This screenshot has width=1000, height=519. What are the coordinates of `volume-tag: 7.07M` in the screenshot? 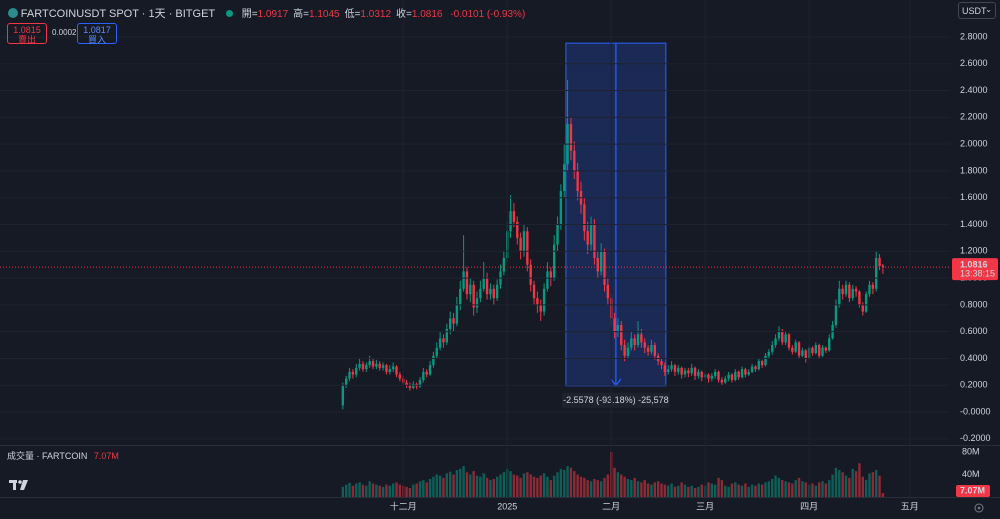 It's located at (972, 490).